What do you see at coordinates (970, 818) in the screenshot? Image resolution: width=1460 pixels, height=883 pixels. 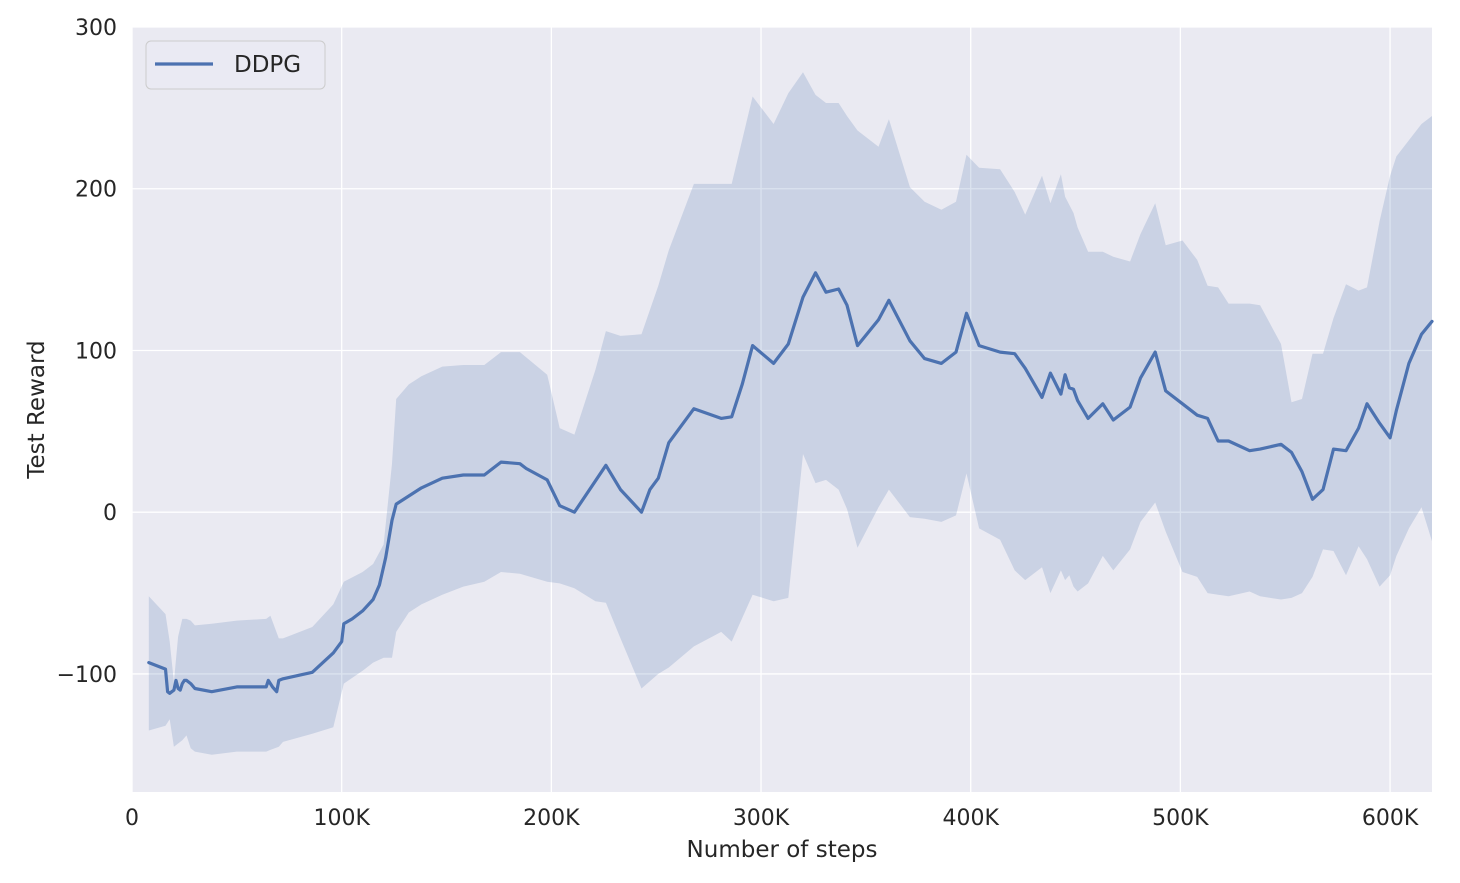 I see `x-tick-label-4: 400K` at bounding box center [970, 818].